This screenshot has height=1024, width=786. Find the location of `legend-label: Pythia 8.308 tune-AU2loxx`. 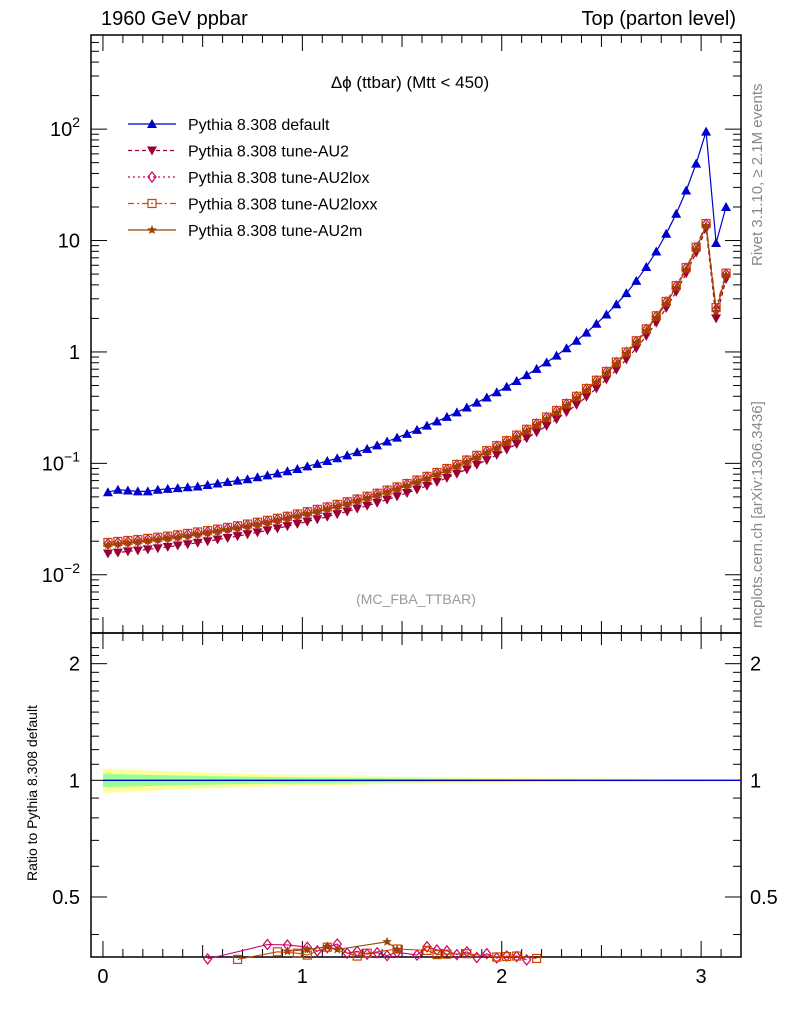

legend-label: Pythia 8.308 tune-AU2loxx is located at coordinates (282, 205).